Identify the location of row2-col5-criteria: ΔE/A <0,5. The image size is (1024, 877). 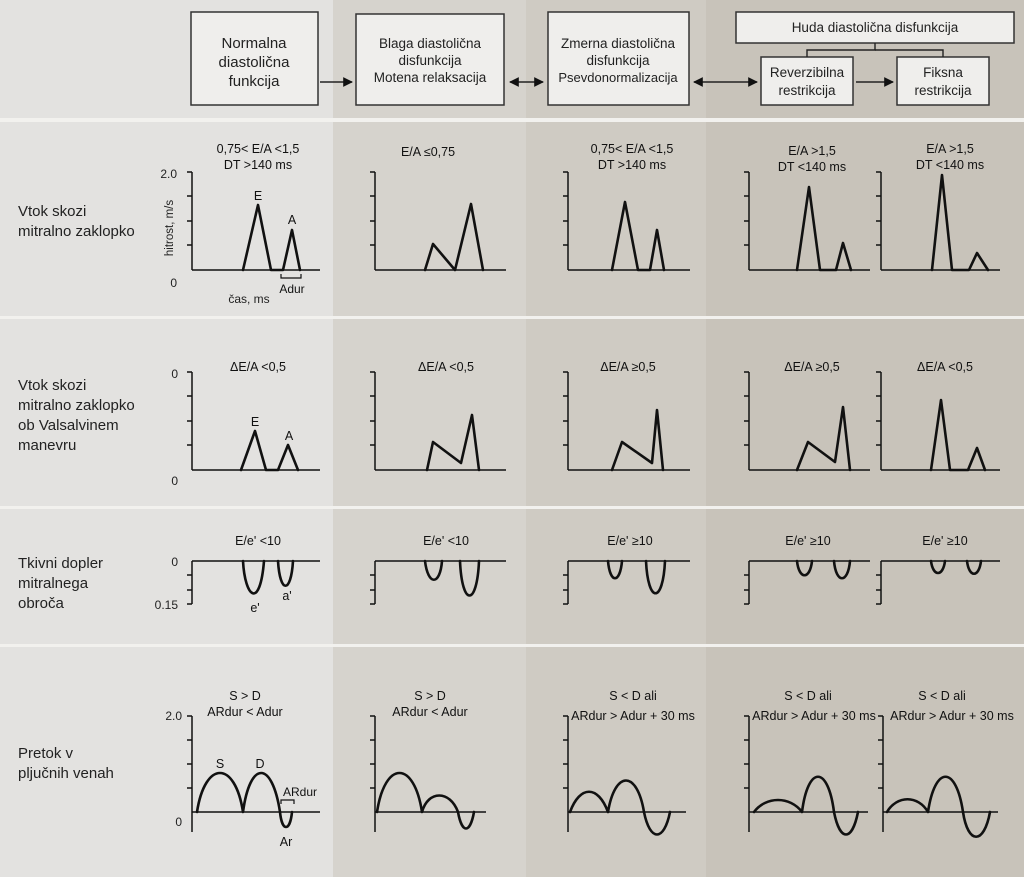
(945, 367).